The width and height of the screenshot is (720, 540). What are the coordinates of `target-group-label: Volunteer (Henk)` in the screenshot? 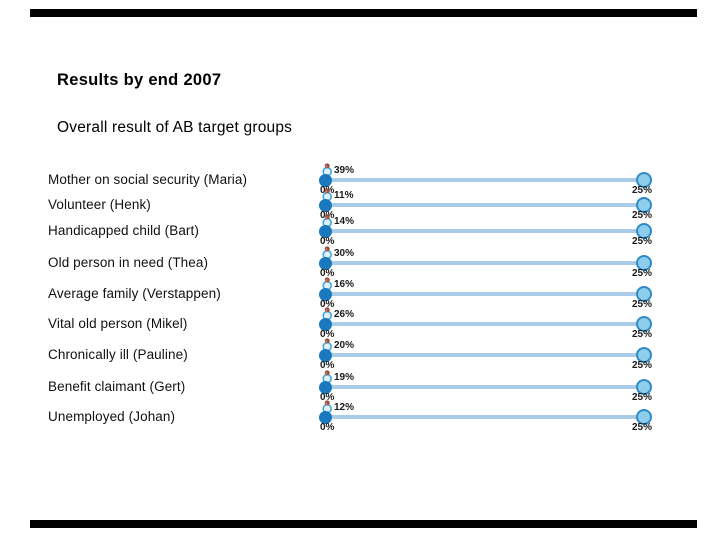 It's located at (99, 204).